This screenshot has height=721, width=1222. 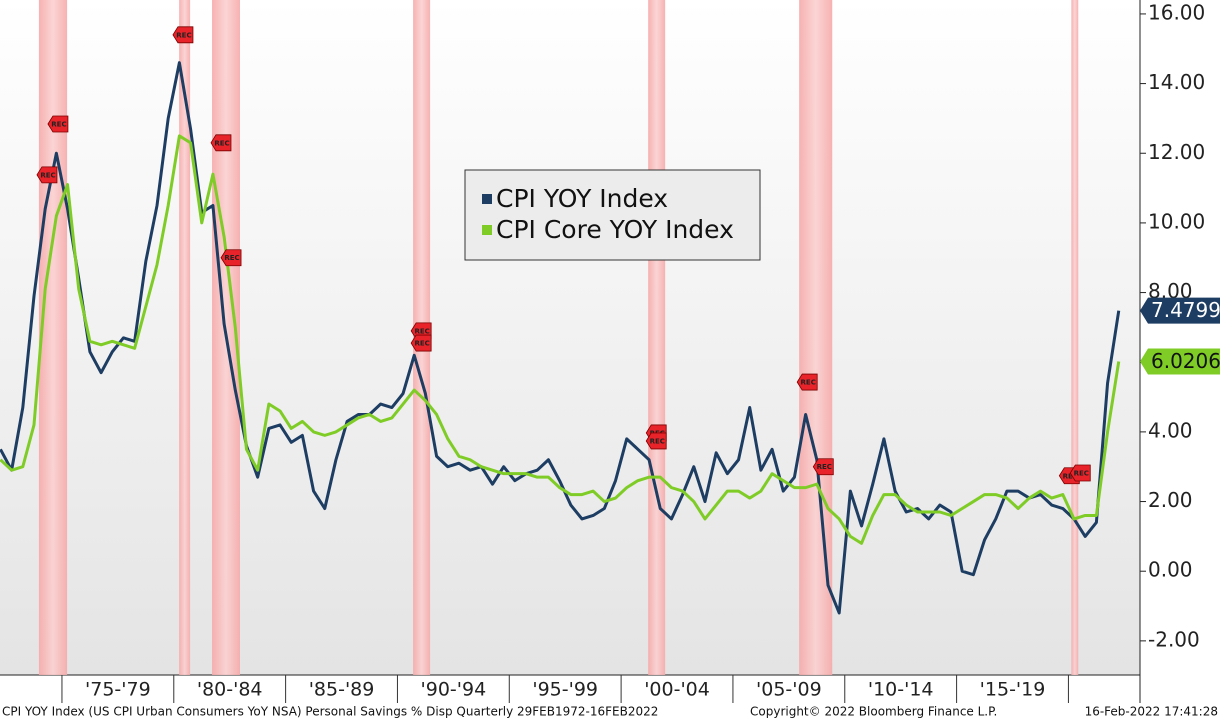 What do you see at coordinates (1176, 82) in the screenshot?
I see `y-tick-label: 14.00` at bounding box center [1176, 82].